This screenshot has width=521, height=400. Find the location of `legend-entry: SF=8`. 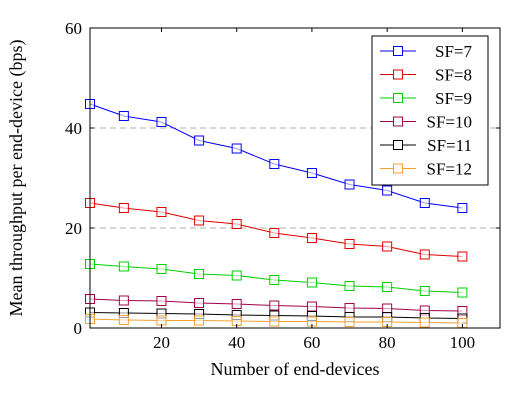

legend-entry: SF=8 is located at coordinates (426, 75).